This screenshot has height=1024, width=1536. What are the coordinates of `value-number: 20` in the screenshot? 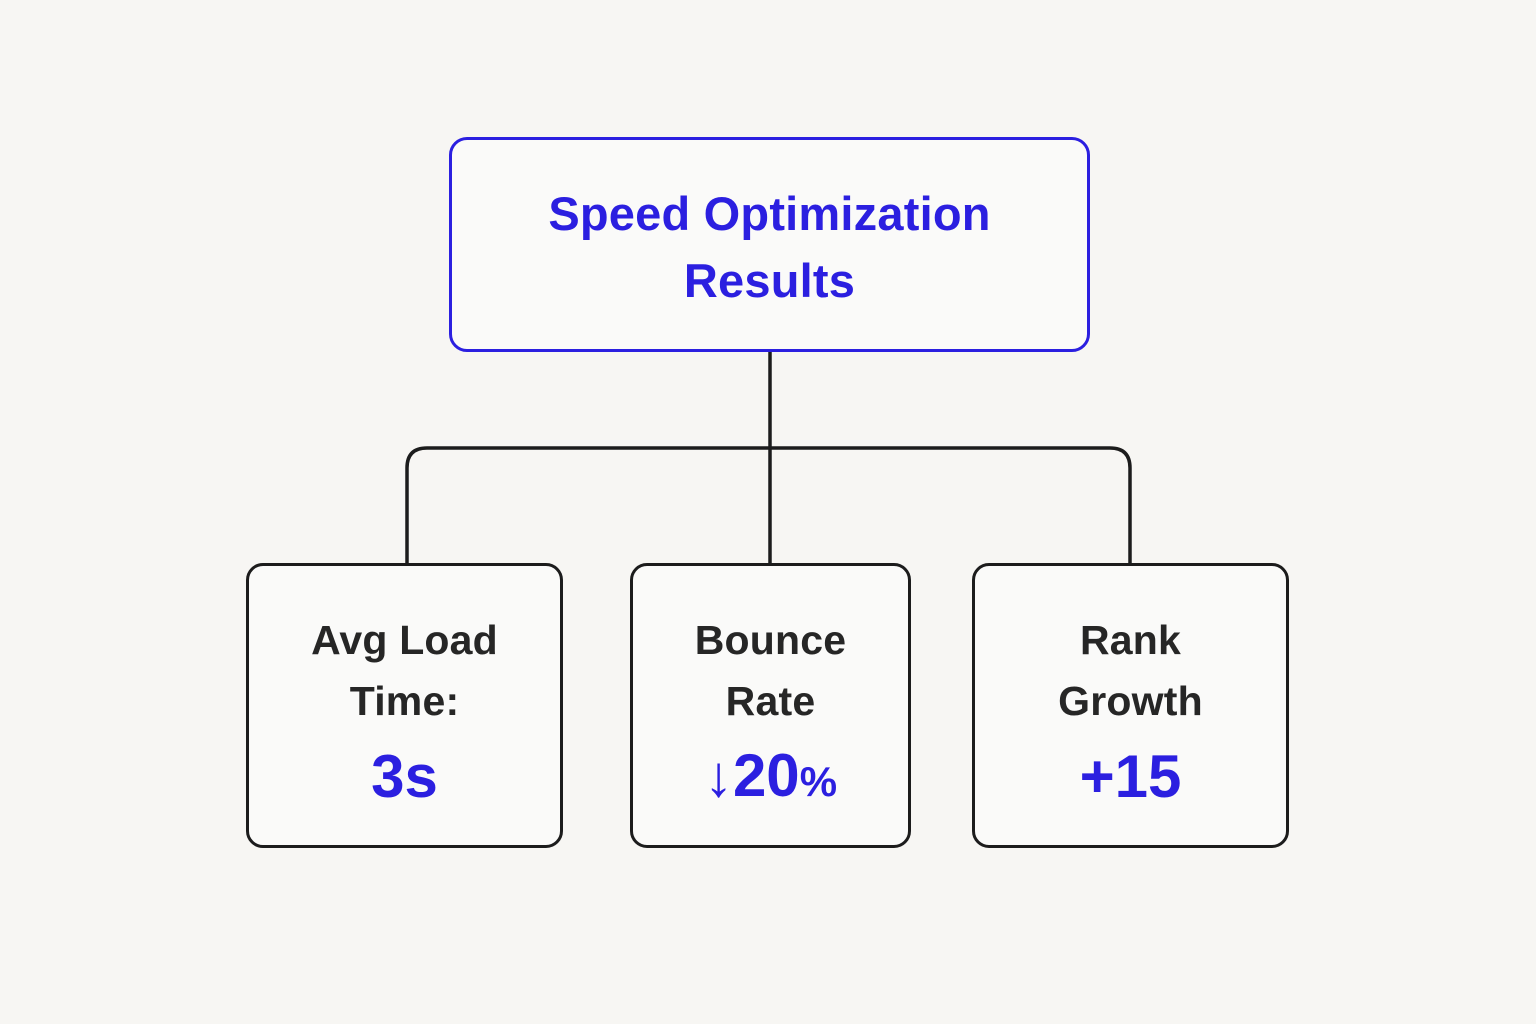 It's located at (766, 776).